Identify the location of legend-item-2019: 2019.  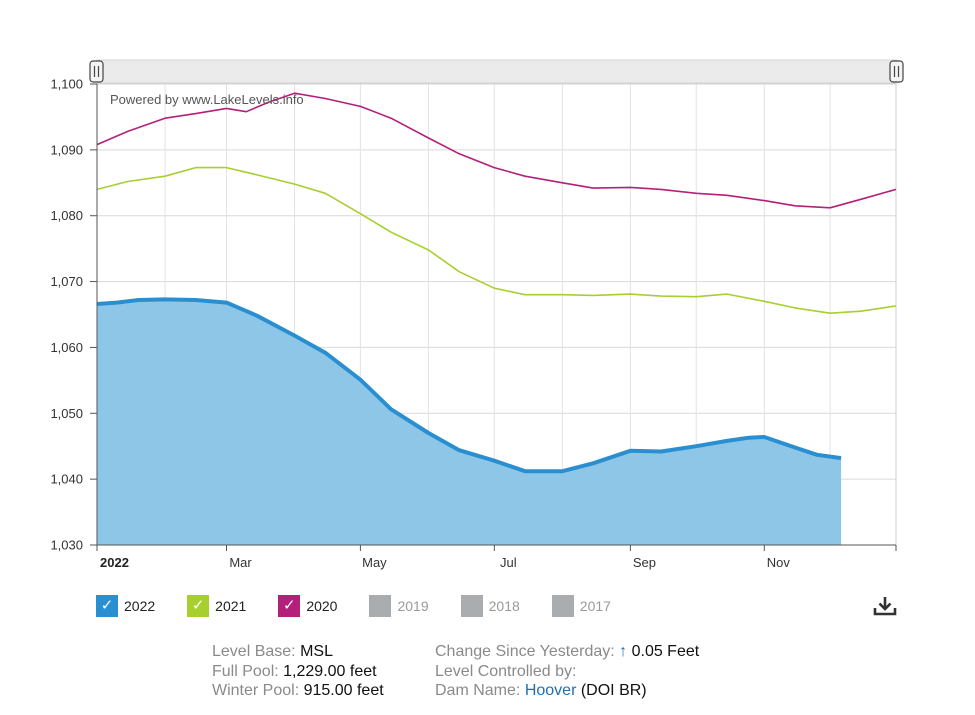
(399, 606).